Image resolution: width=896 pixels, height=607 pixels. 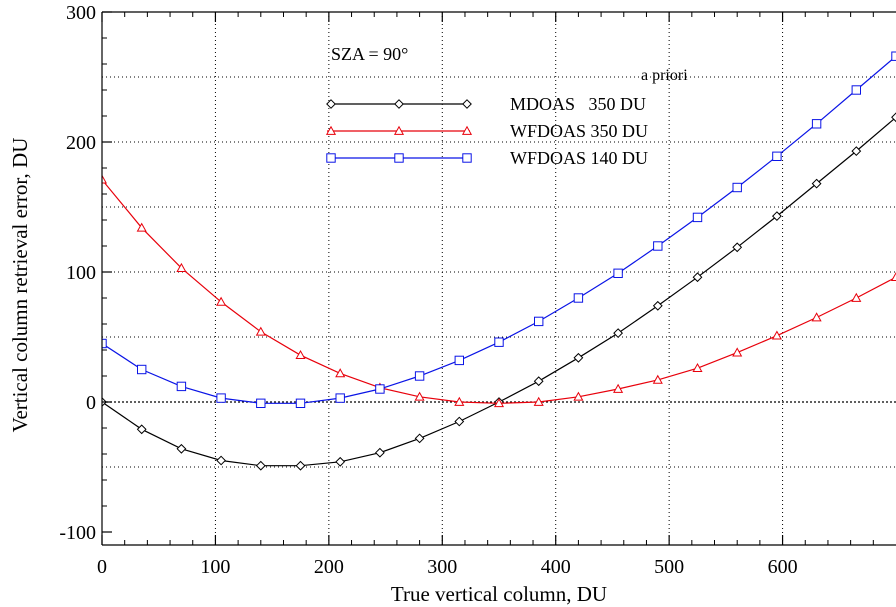 What do you see at coordinates (81, 143) in the screenshot?
I see `y-tick-label: 200` at bounding box center [81, 143].